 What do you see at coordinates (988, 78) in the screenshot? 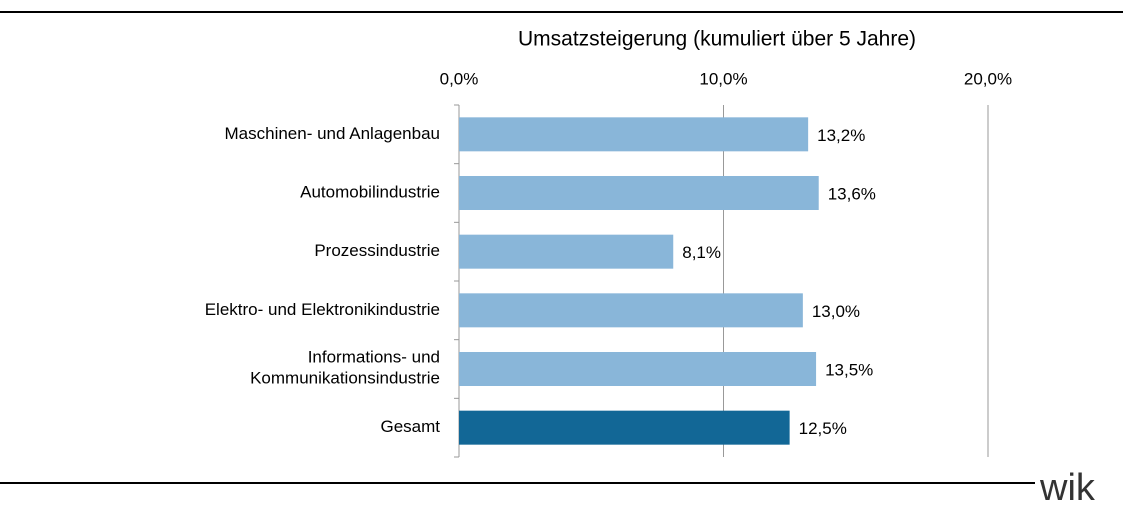
I see `x-tick-label: 20,0%` at bounding box center [988, 78].